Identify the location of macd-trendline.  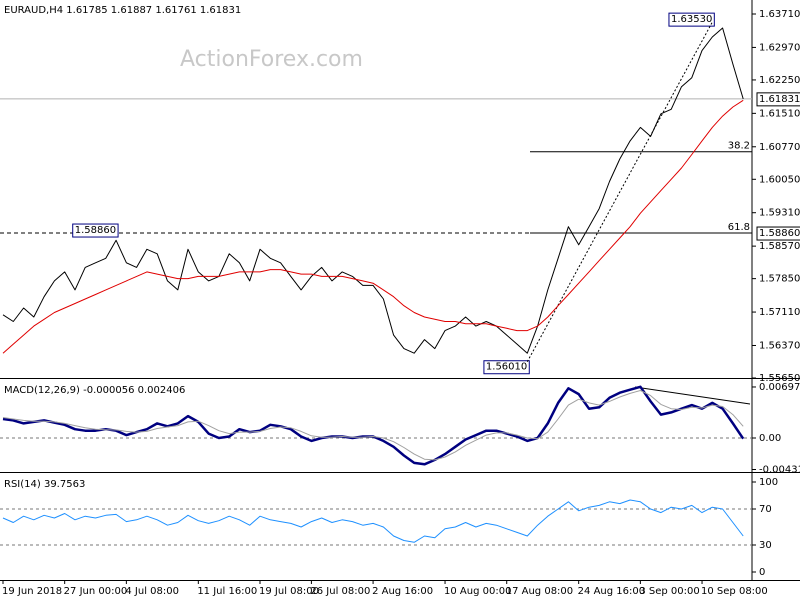
(692, 395).